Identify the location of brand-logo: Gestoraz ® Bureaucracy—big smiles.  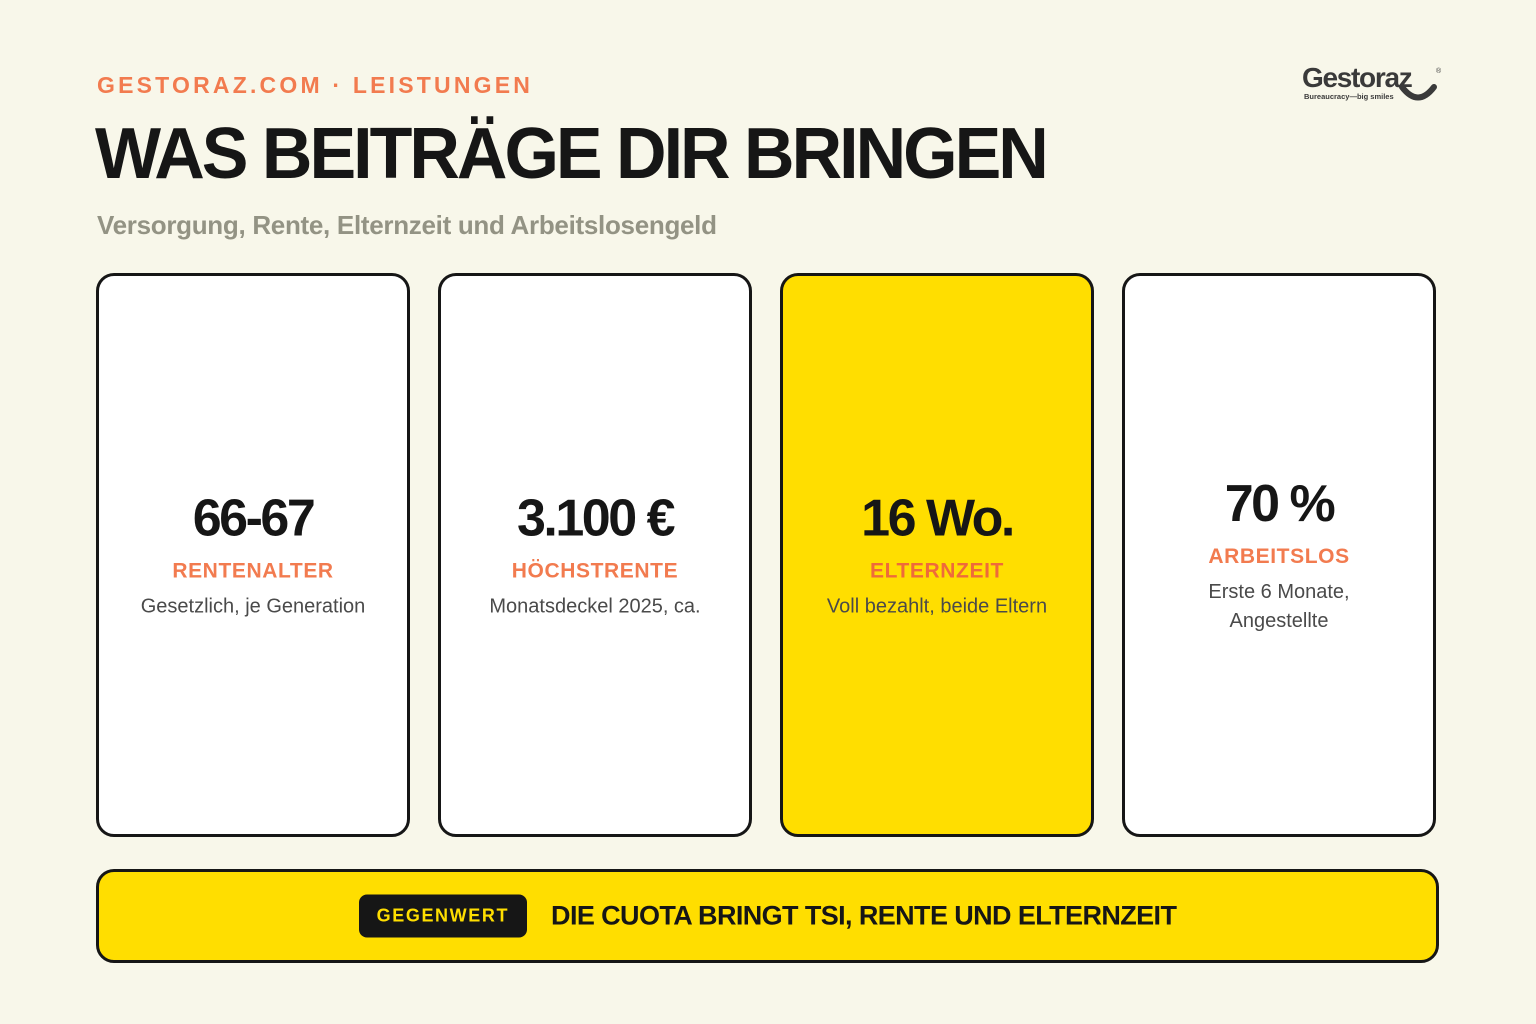
(1372, 84).